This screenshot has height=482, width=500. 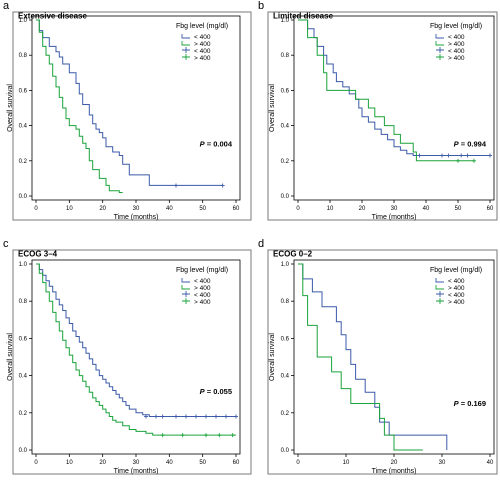 I want to click on p-value-number: = 0.994, so click(x=473, y=144).